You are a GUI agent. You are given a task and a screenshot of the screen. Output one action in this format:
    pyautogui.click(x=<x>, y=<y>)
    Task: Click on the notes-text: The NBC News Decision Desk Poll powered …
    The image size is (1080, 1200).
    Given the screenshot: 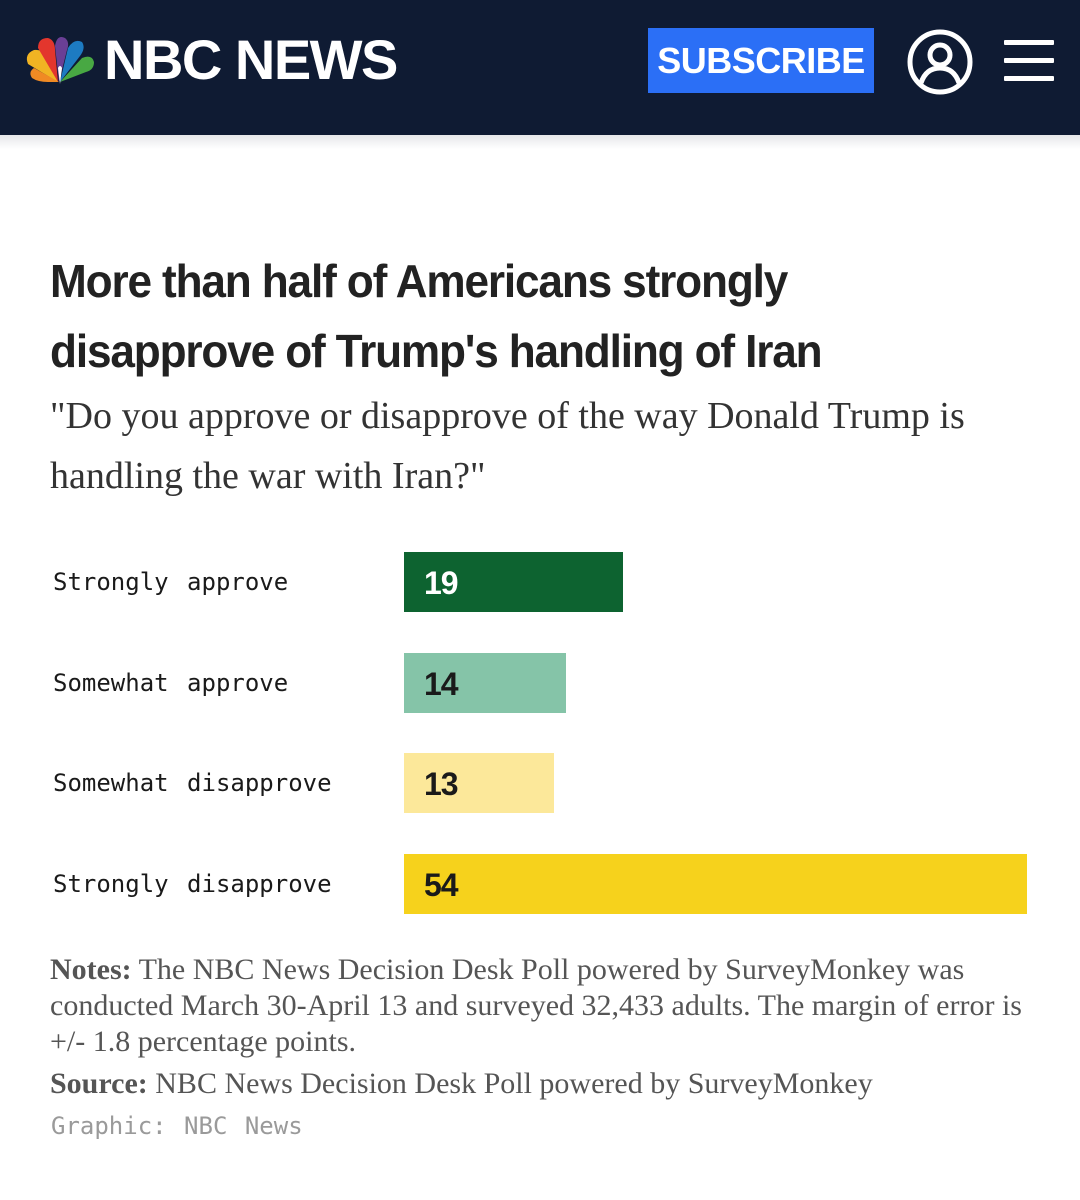 What is the action you would take?
    pyautogui.click(x=536, y=1005)
    